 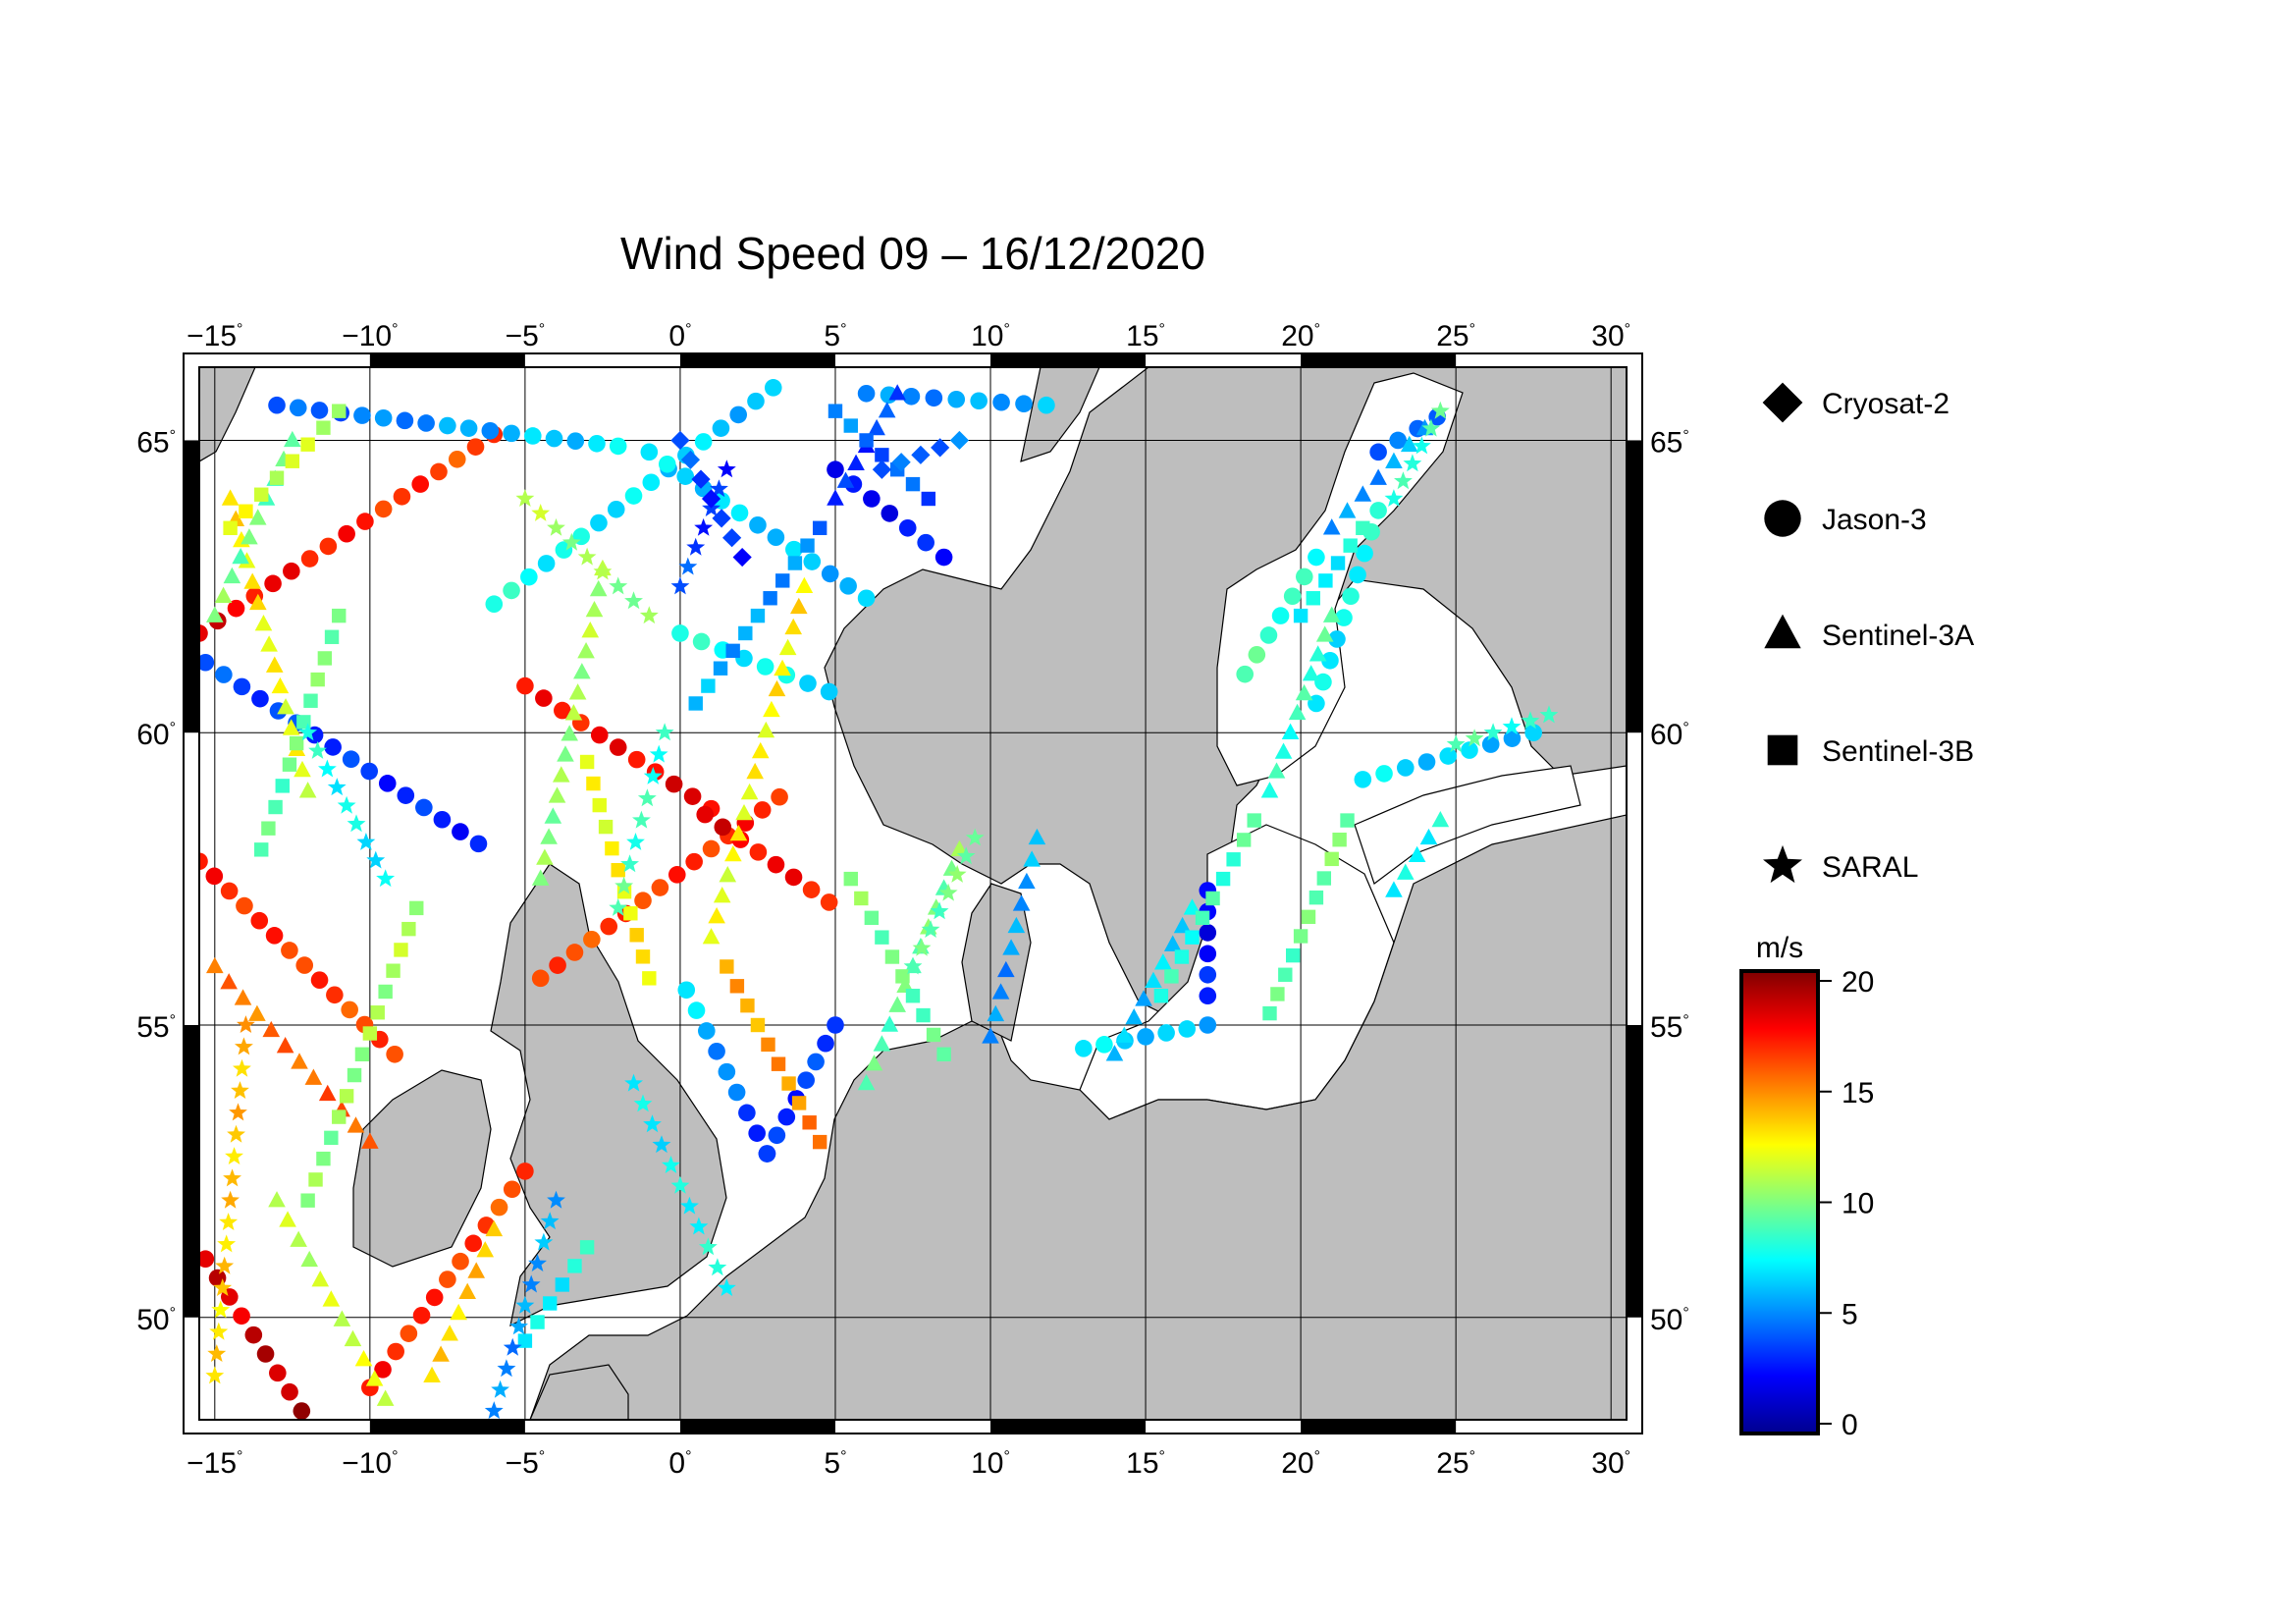 I want to click on lat-tick-label-left: 50°, so click(x=156, y=1320).